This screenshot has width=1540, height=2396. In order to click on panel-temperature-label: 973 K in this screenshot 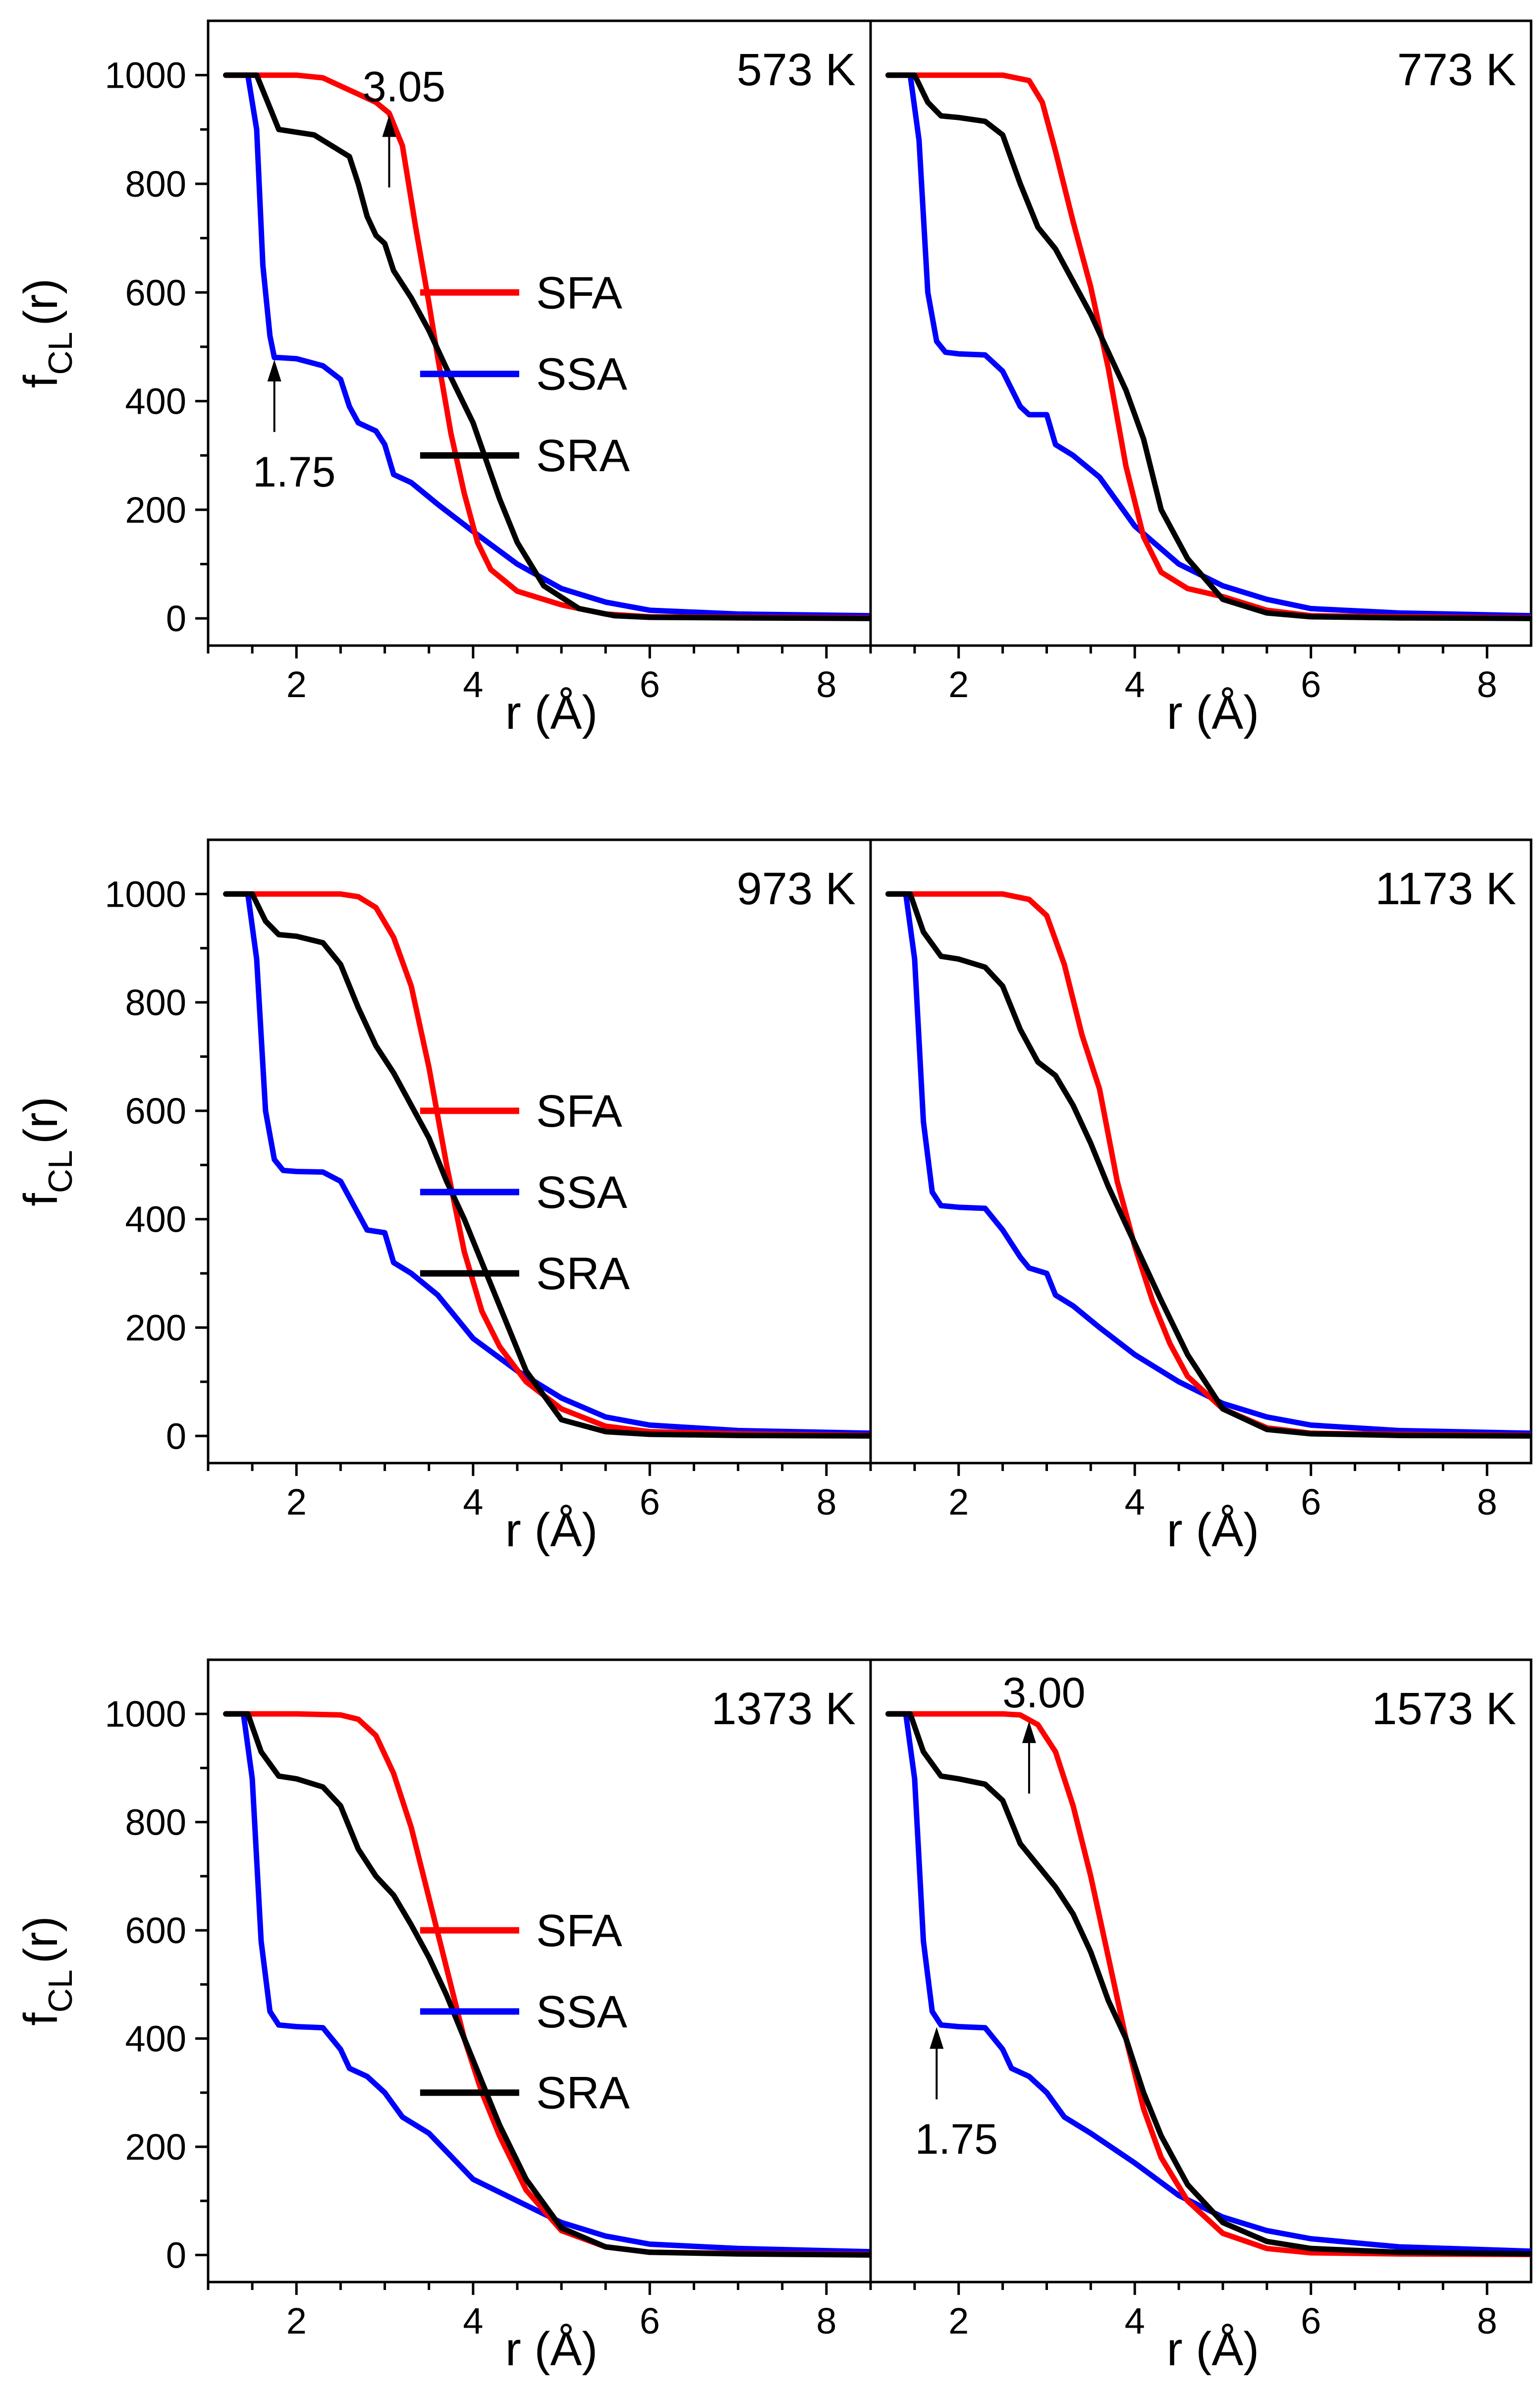, I will do `click(796, 889)`.